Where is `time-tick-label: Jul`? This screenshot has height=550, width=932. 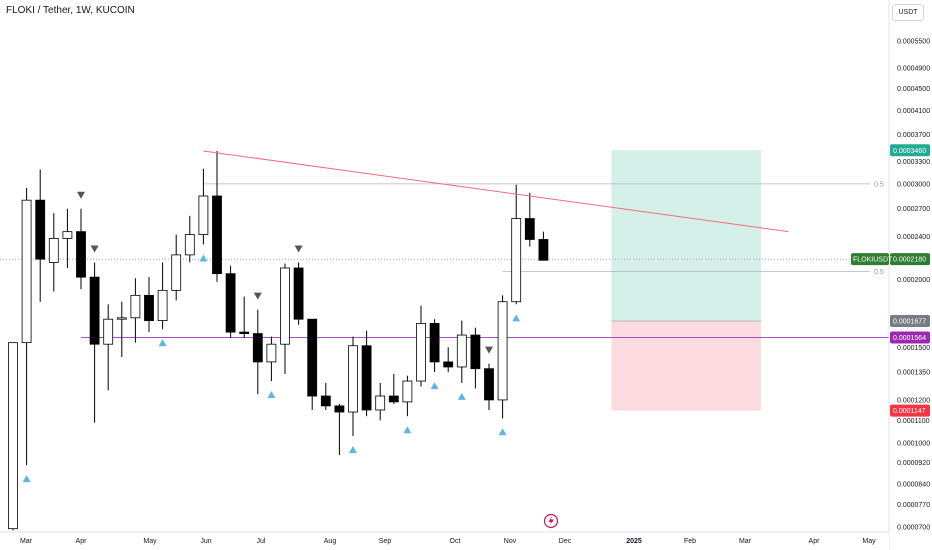 time-tick-label: Jul is located at coordinates (261, 541).